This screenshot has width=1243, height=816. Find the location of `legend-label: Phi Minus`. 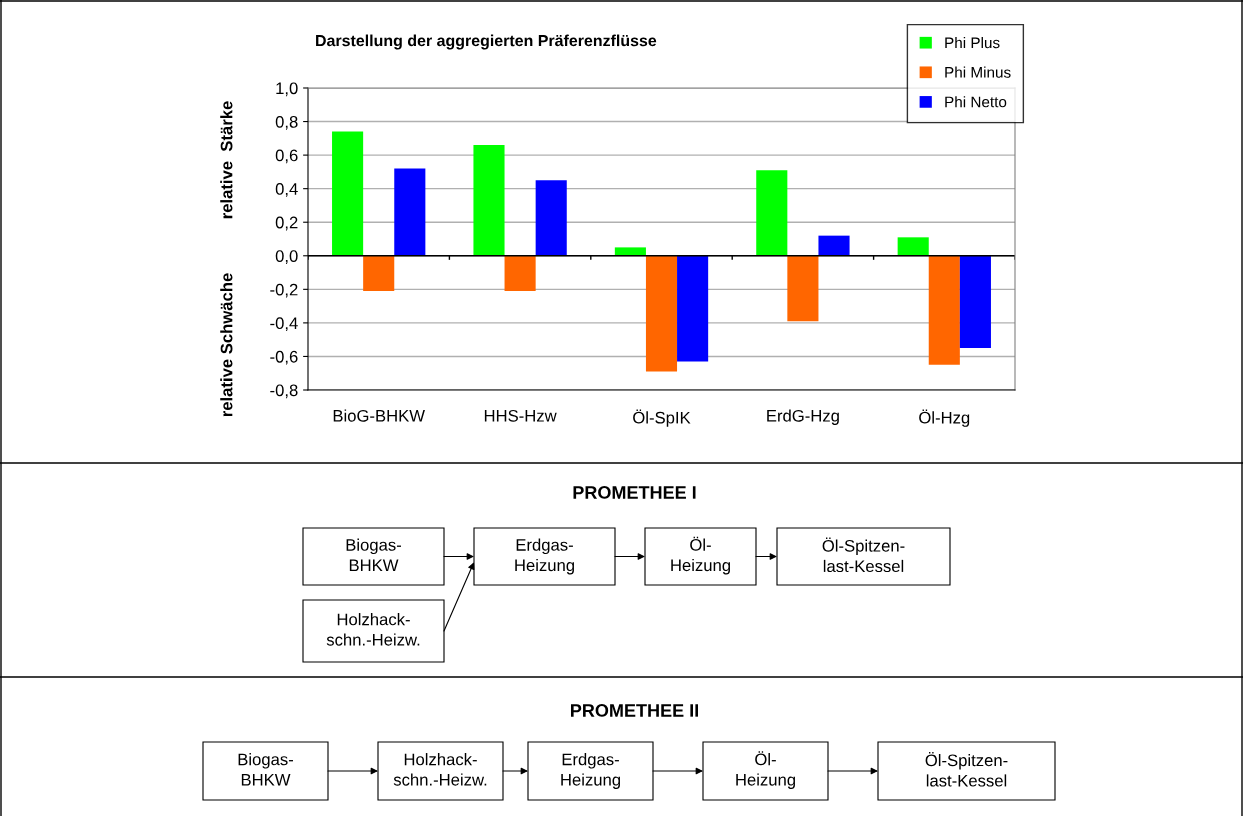

legend-label: Phi Minus is located at coordinates (978, 72).